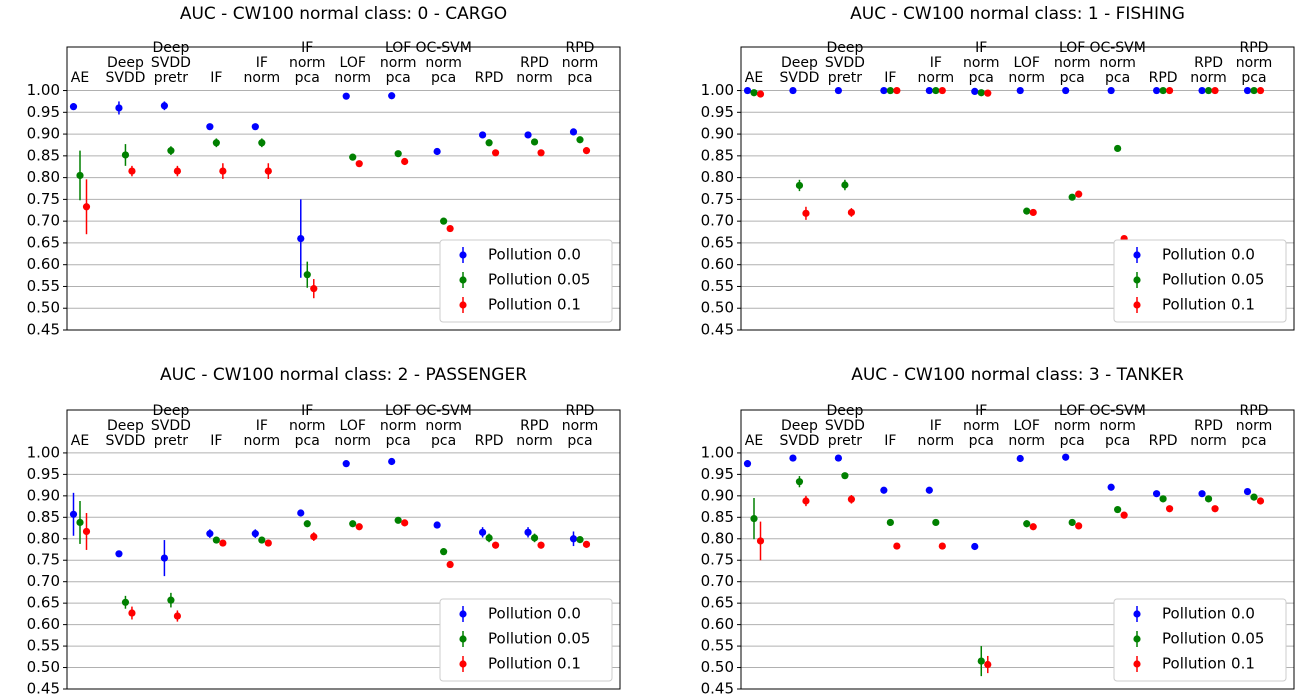 Image resolution: width=1303 pixels, height=698 pixels. What do you see at coordinates (1026, 433) in the screenshot?
I see `category-label: LOF norm` at bounding box center [1026, 433].